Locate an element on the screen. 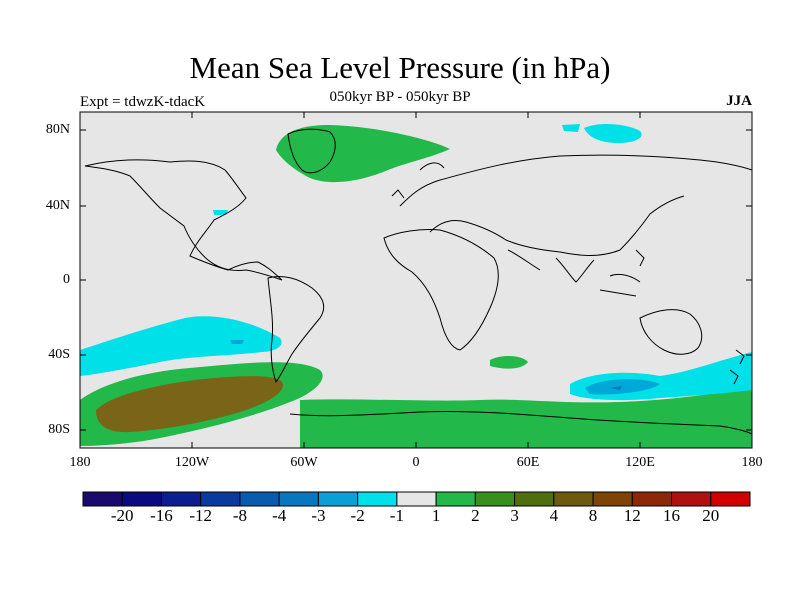 This screenshot has height=600, width=800. colorbar-label: 3 is located at coordinates (514, 515).